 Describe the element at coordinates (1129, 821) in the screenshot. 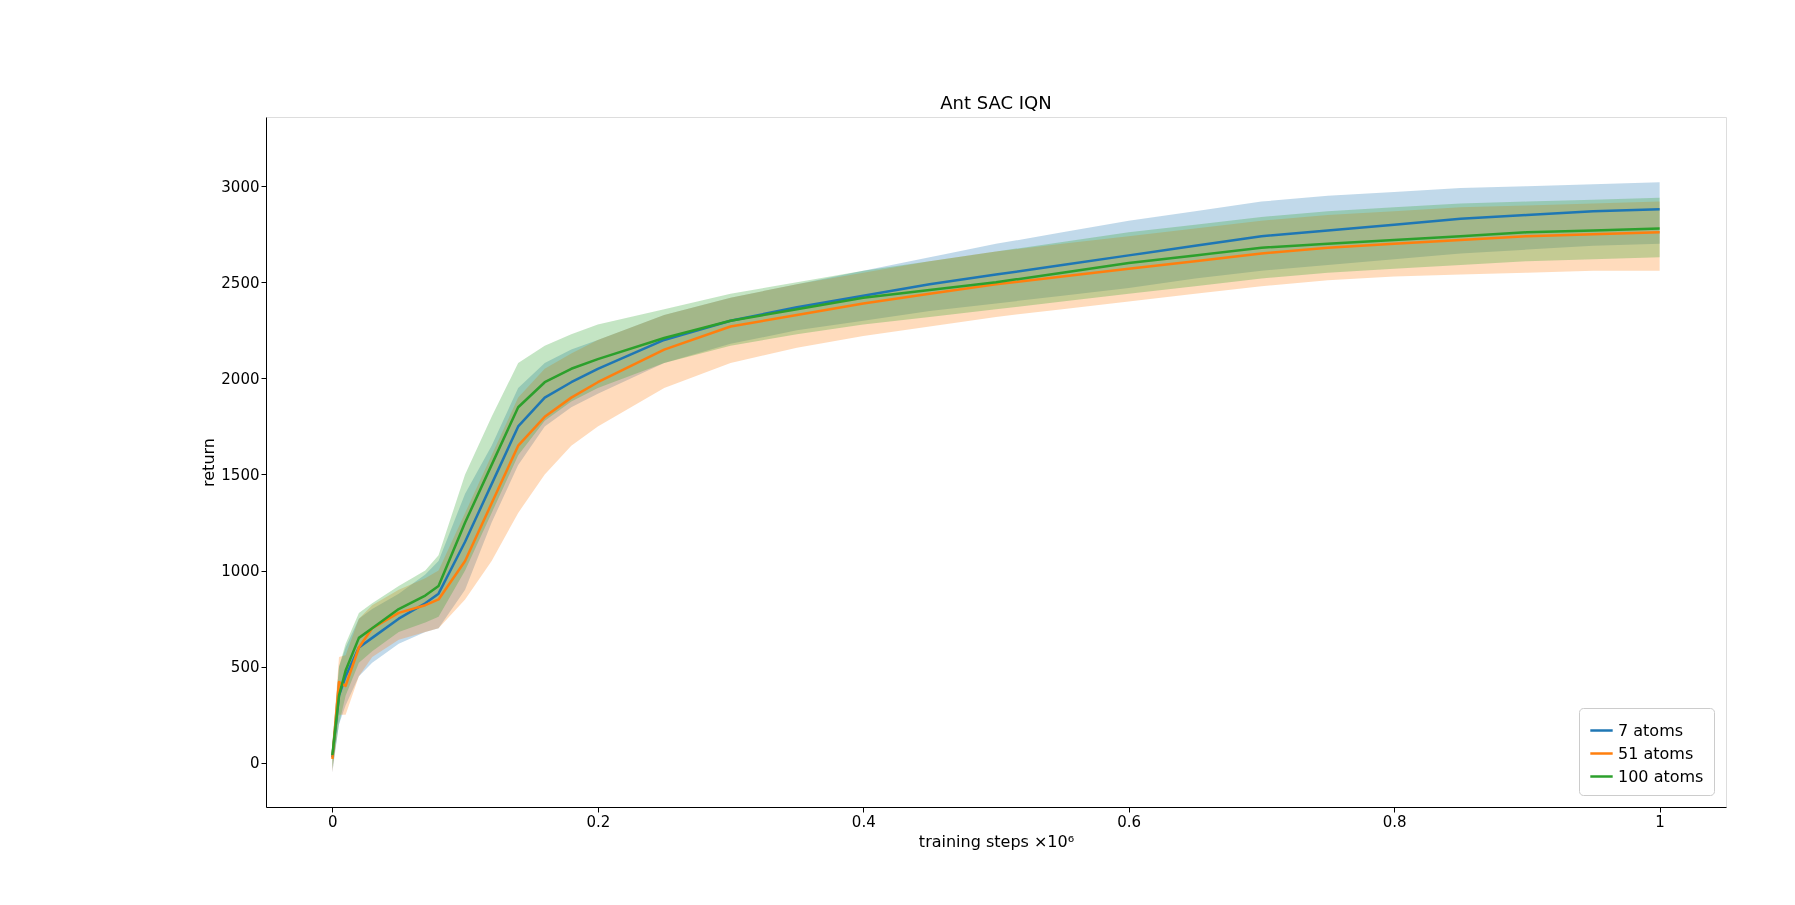

I see `x-tick-label: 0.6` at that location.